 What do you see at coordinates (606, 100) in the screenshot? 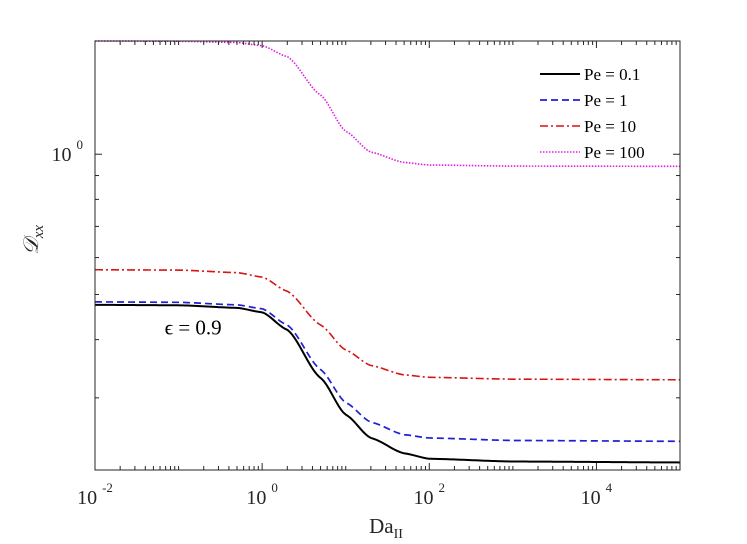
I see `legend-label-2: Pe = 1` at bounding box center [606, 100].